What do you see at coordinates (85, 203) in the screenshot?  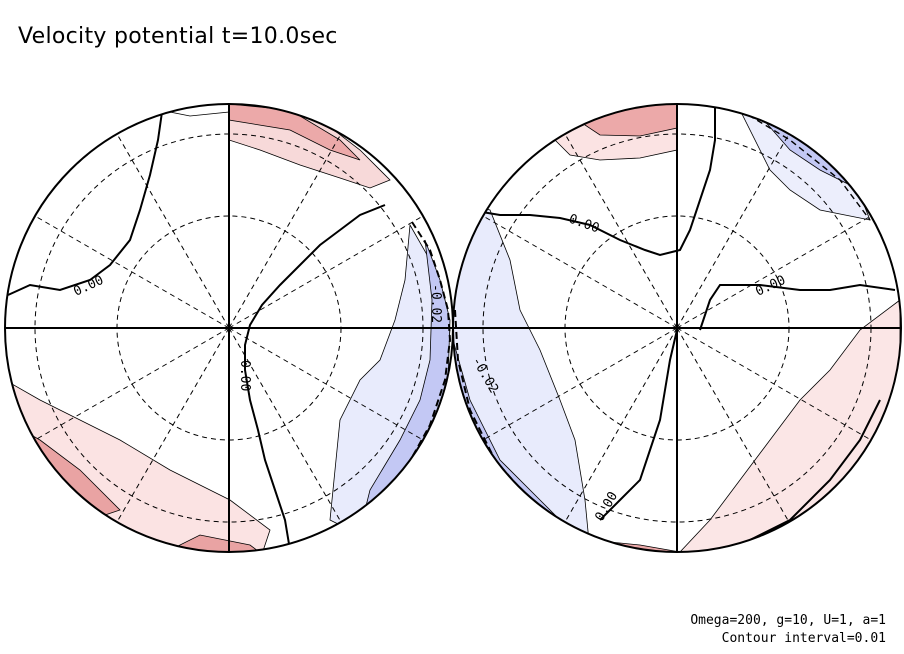 I see `left-zero-contour-a` at bounding box center [85, 203].